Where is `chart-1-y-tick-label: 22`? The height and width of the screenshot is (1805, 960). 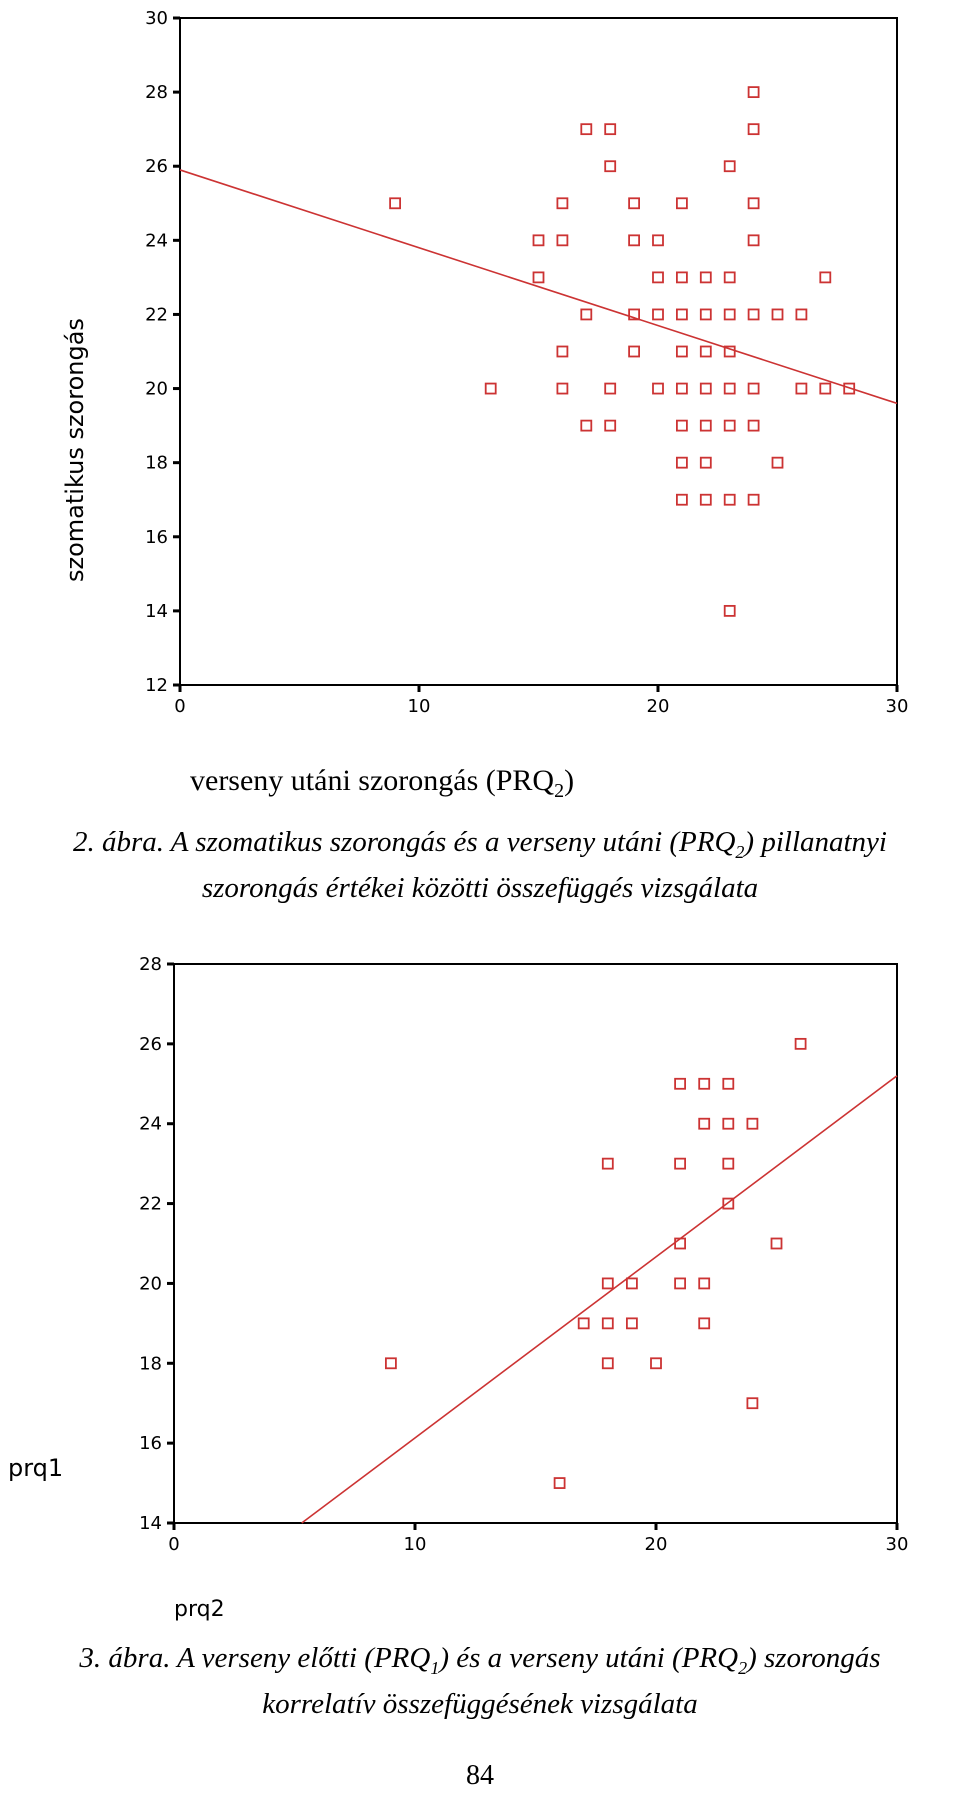 chart-1-y-tick-label: 22 is located at coordinates (156, 314).